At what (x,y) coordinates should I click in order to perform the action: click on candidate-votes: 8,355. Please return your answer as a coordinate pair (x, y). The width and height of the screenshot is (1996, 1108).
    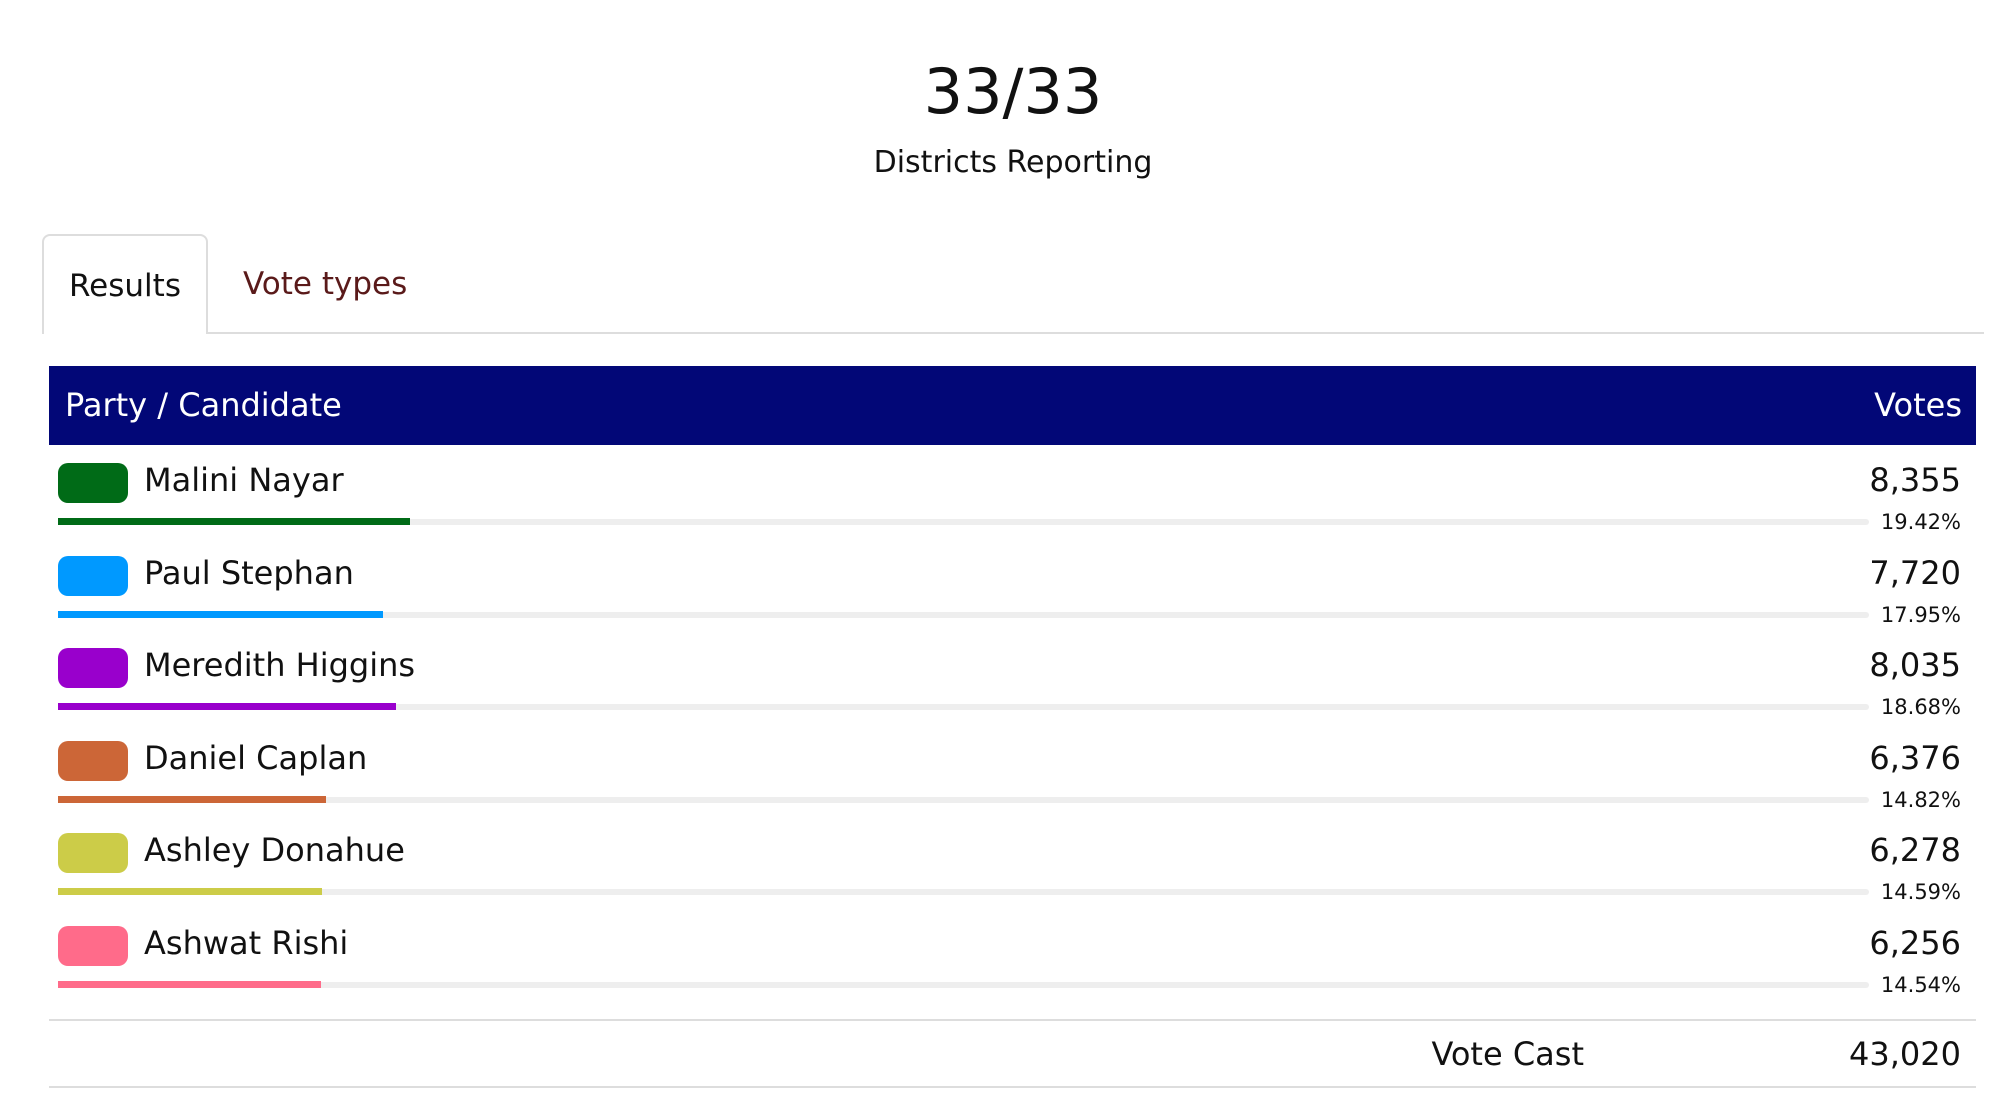
    Looking at the image, I should click on (1915, 480).